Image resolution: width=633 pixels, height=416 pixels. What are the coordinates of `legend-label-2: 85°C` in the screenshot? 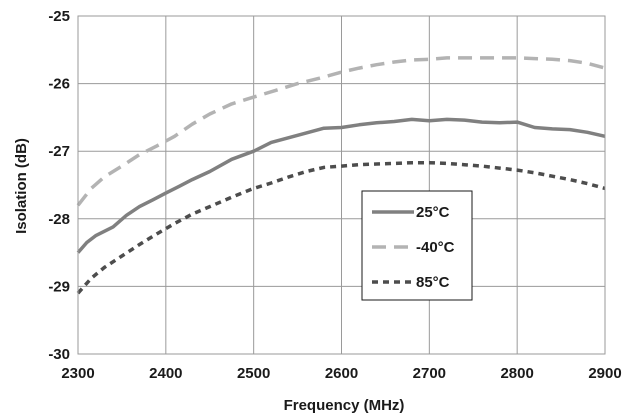 It's located at (433, 282).